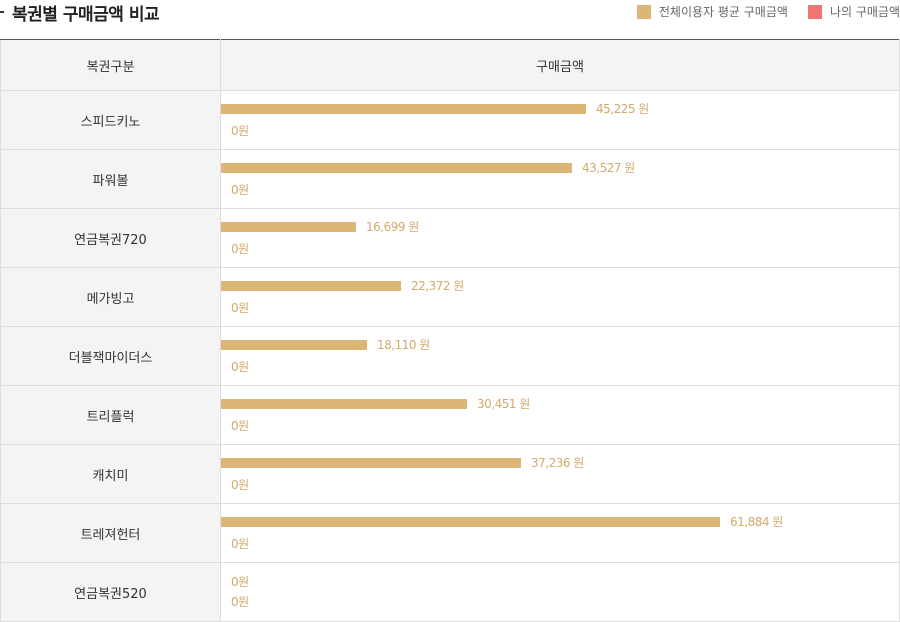 This screenshot has height=622, width=900. I want to click on title-bullet, so click(2, 12).